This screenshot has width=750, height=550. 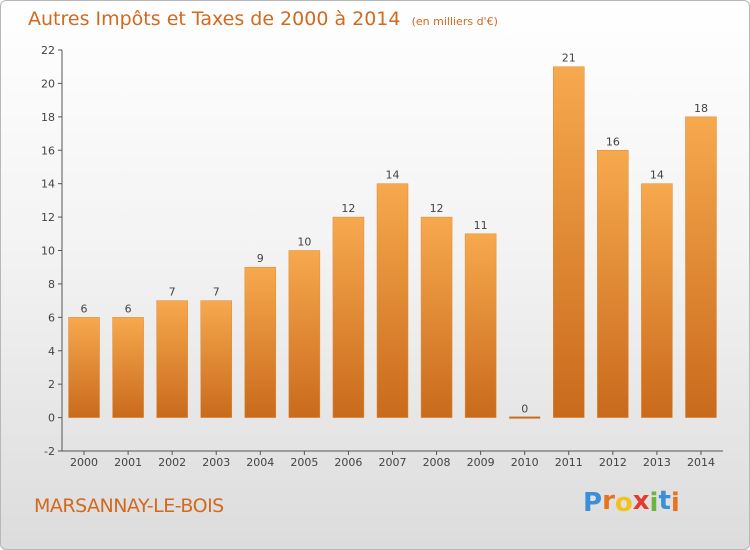 I want to click on logo-letter: P, so click(x=593, y=503).